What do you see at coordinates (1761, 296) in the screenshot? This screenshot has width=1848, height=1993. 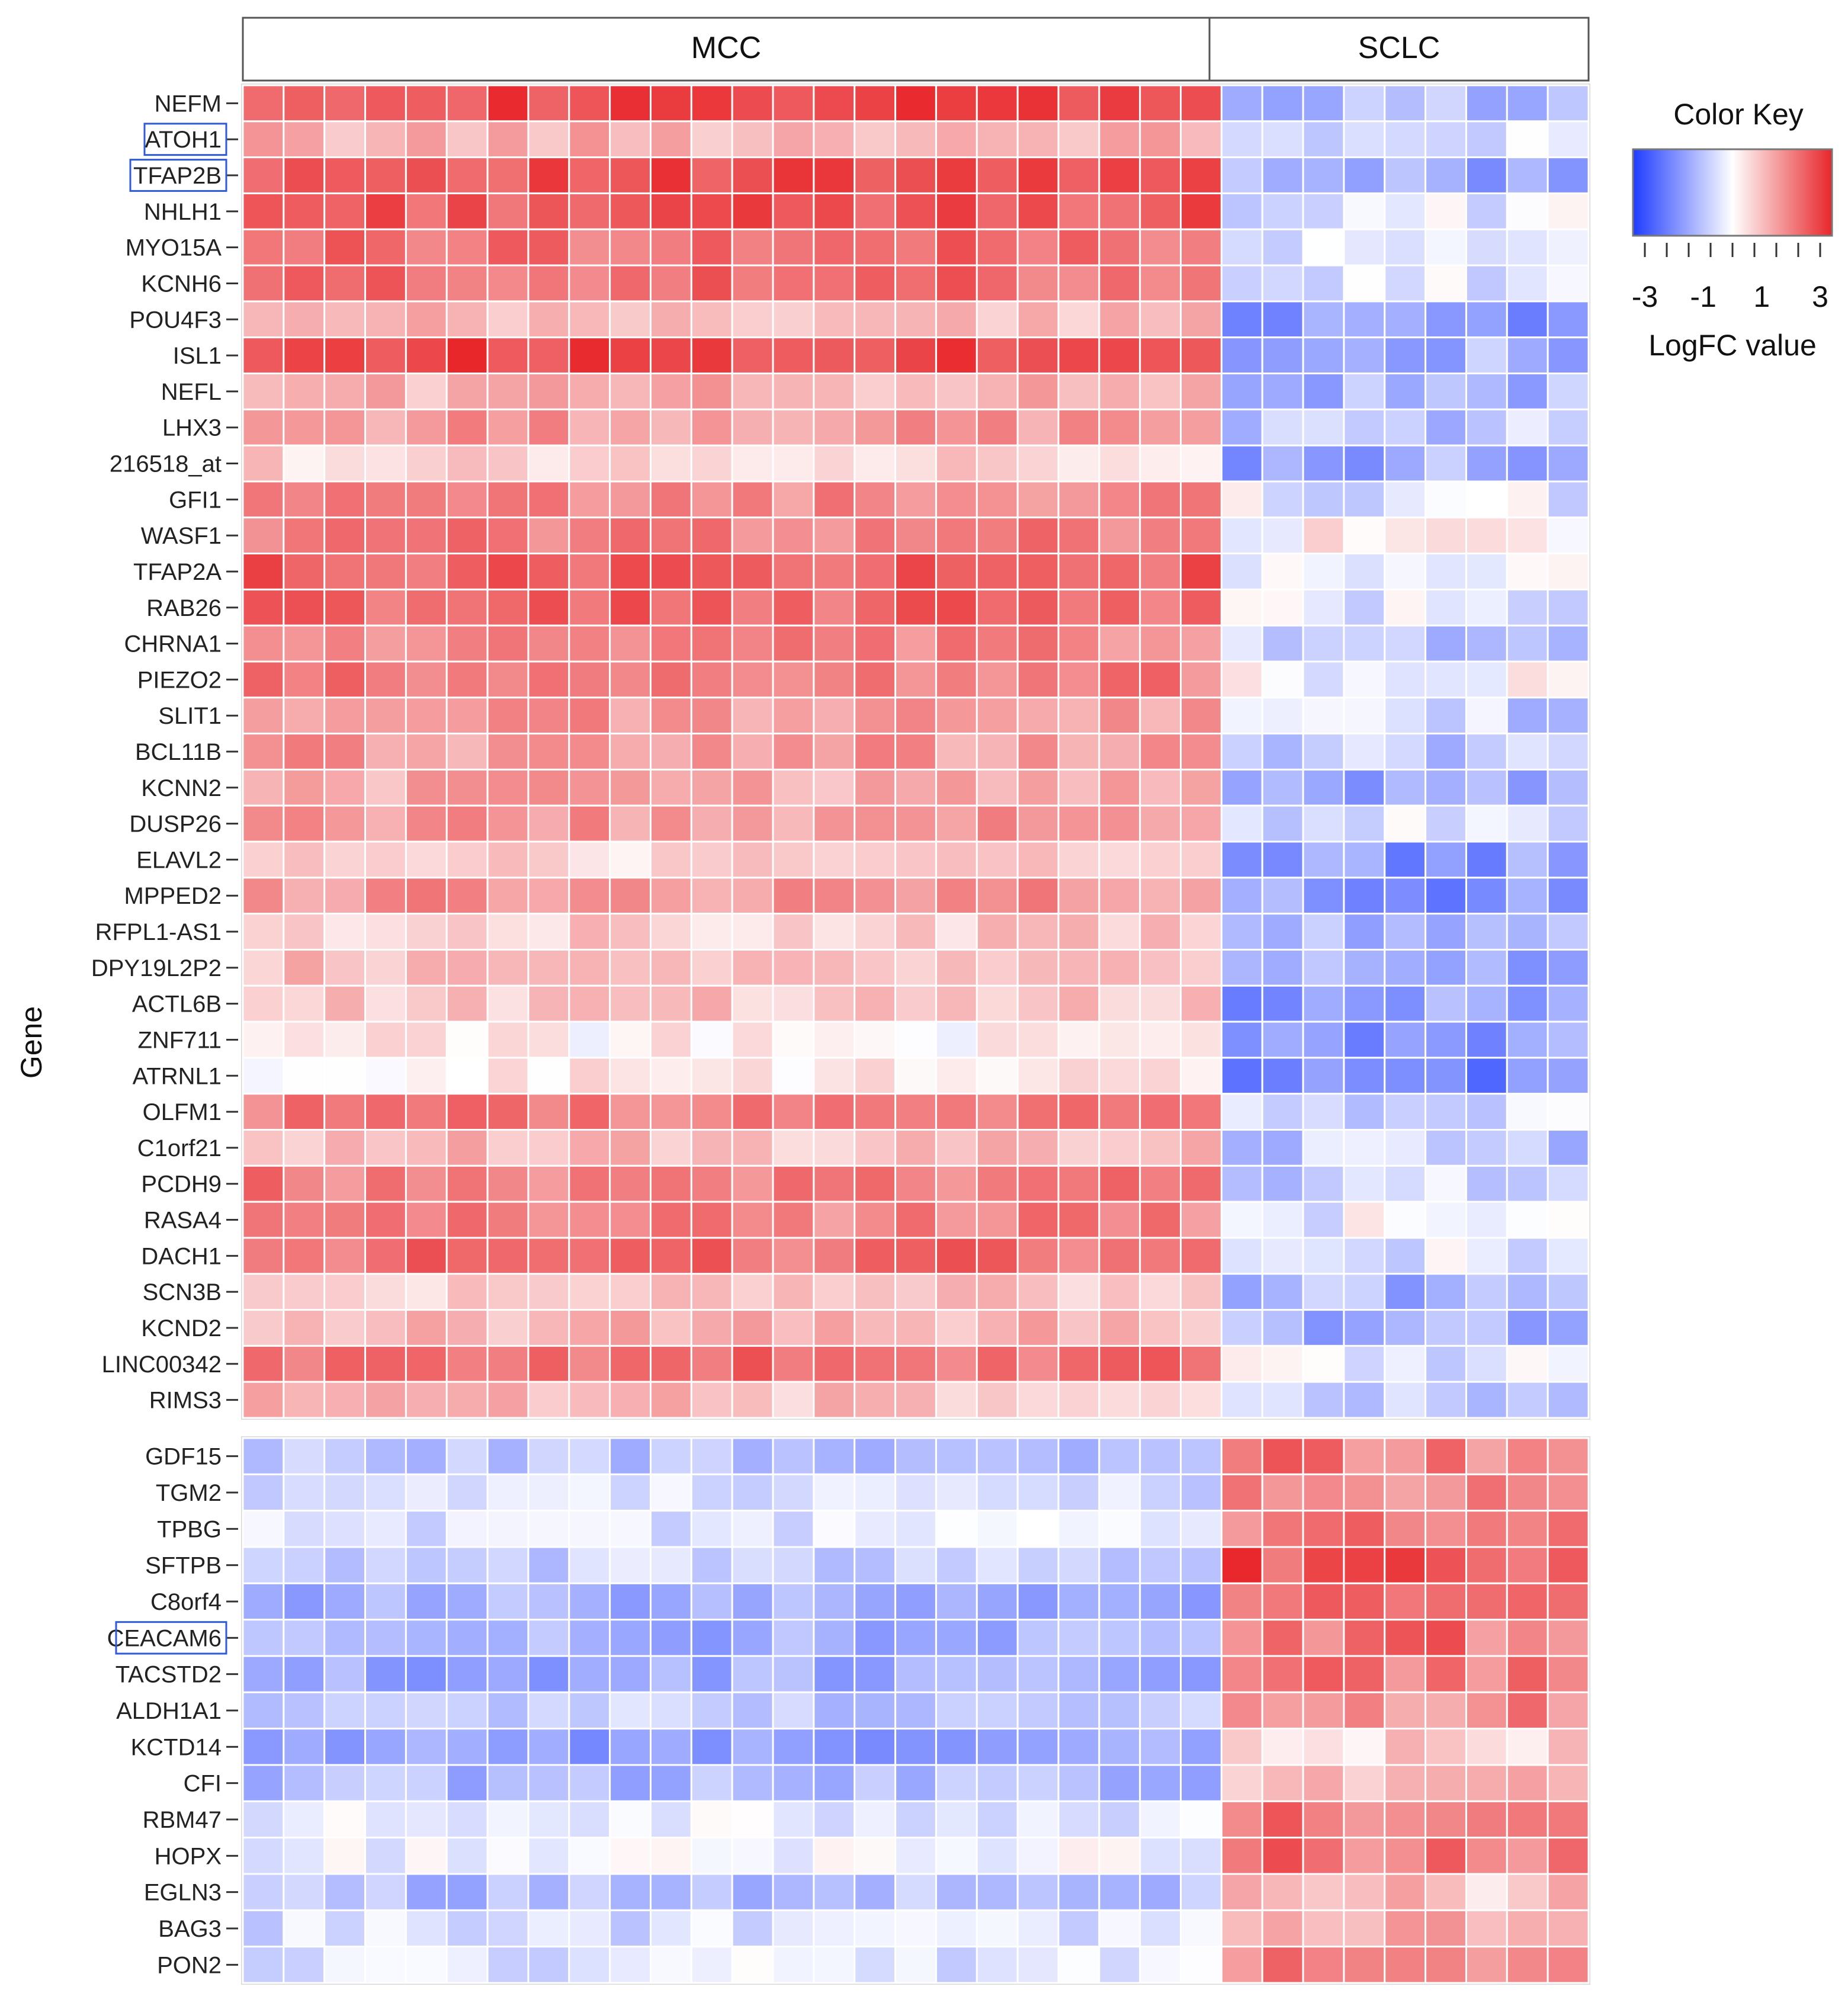 I see `color-key-tick-label: 1` at bounding box center [1761, 296].